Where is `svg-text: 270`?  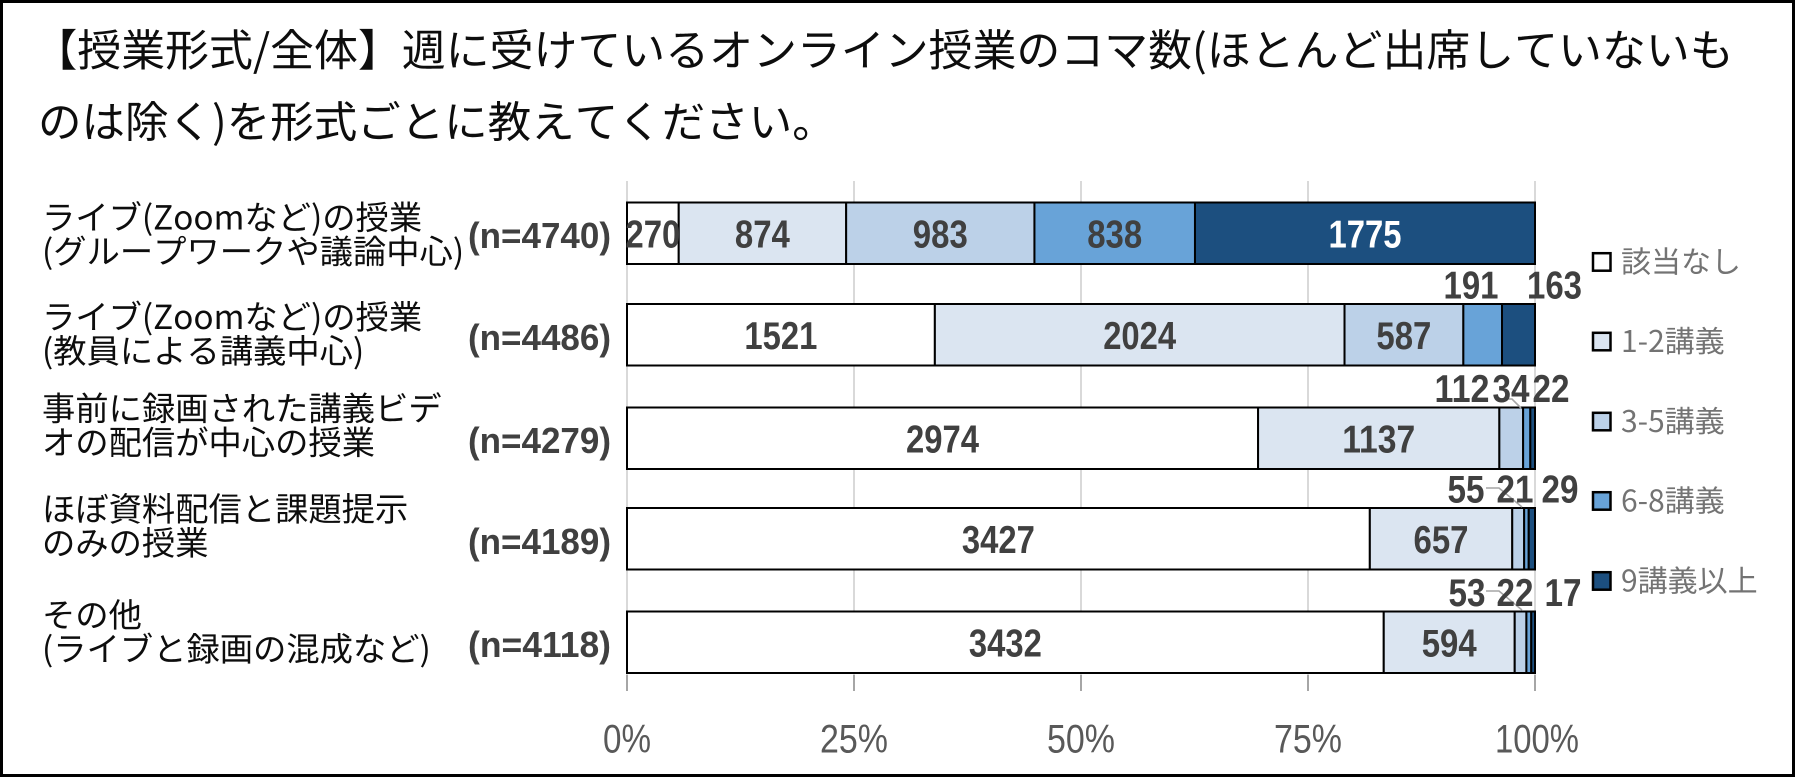 svg-text: 270 is located at coordinates (652, 234).